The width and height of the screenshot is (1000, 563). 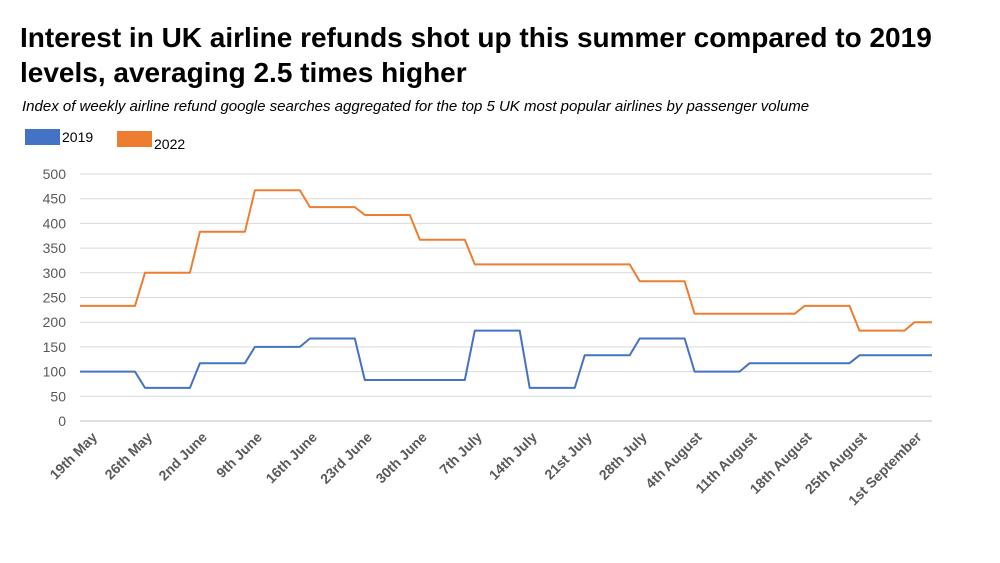 What do you see at coordinates (568, 456) in the screenshot?
I see `x-tick-label: 21st July` at bounding box center [568, 456].